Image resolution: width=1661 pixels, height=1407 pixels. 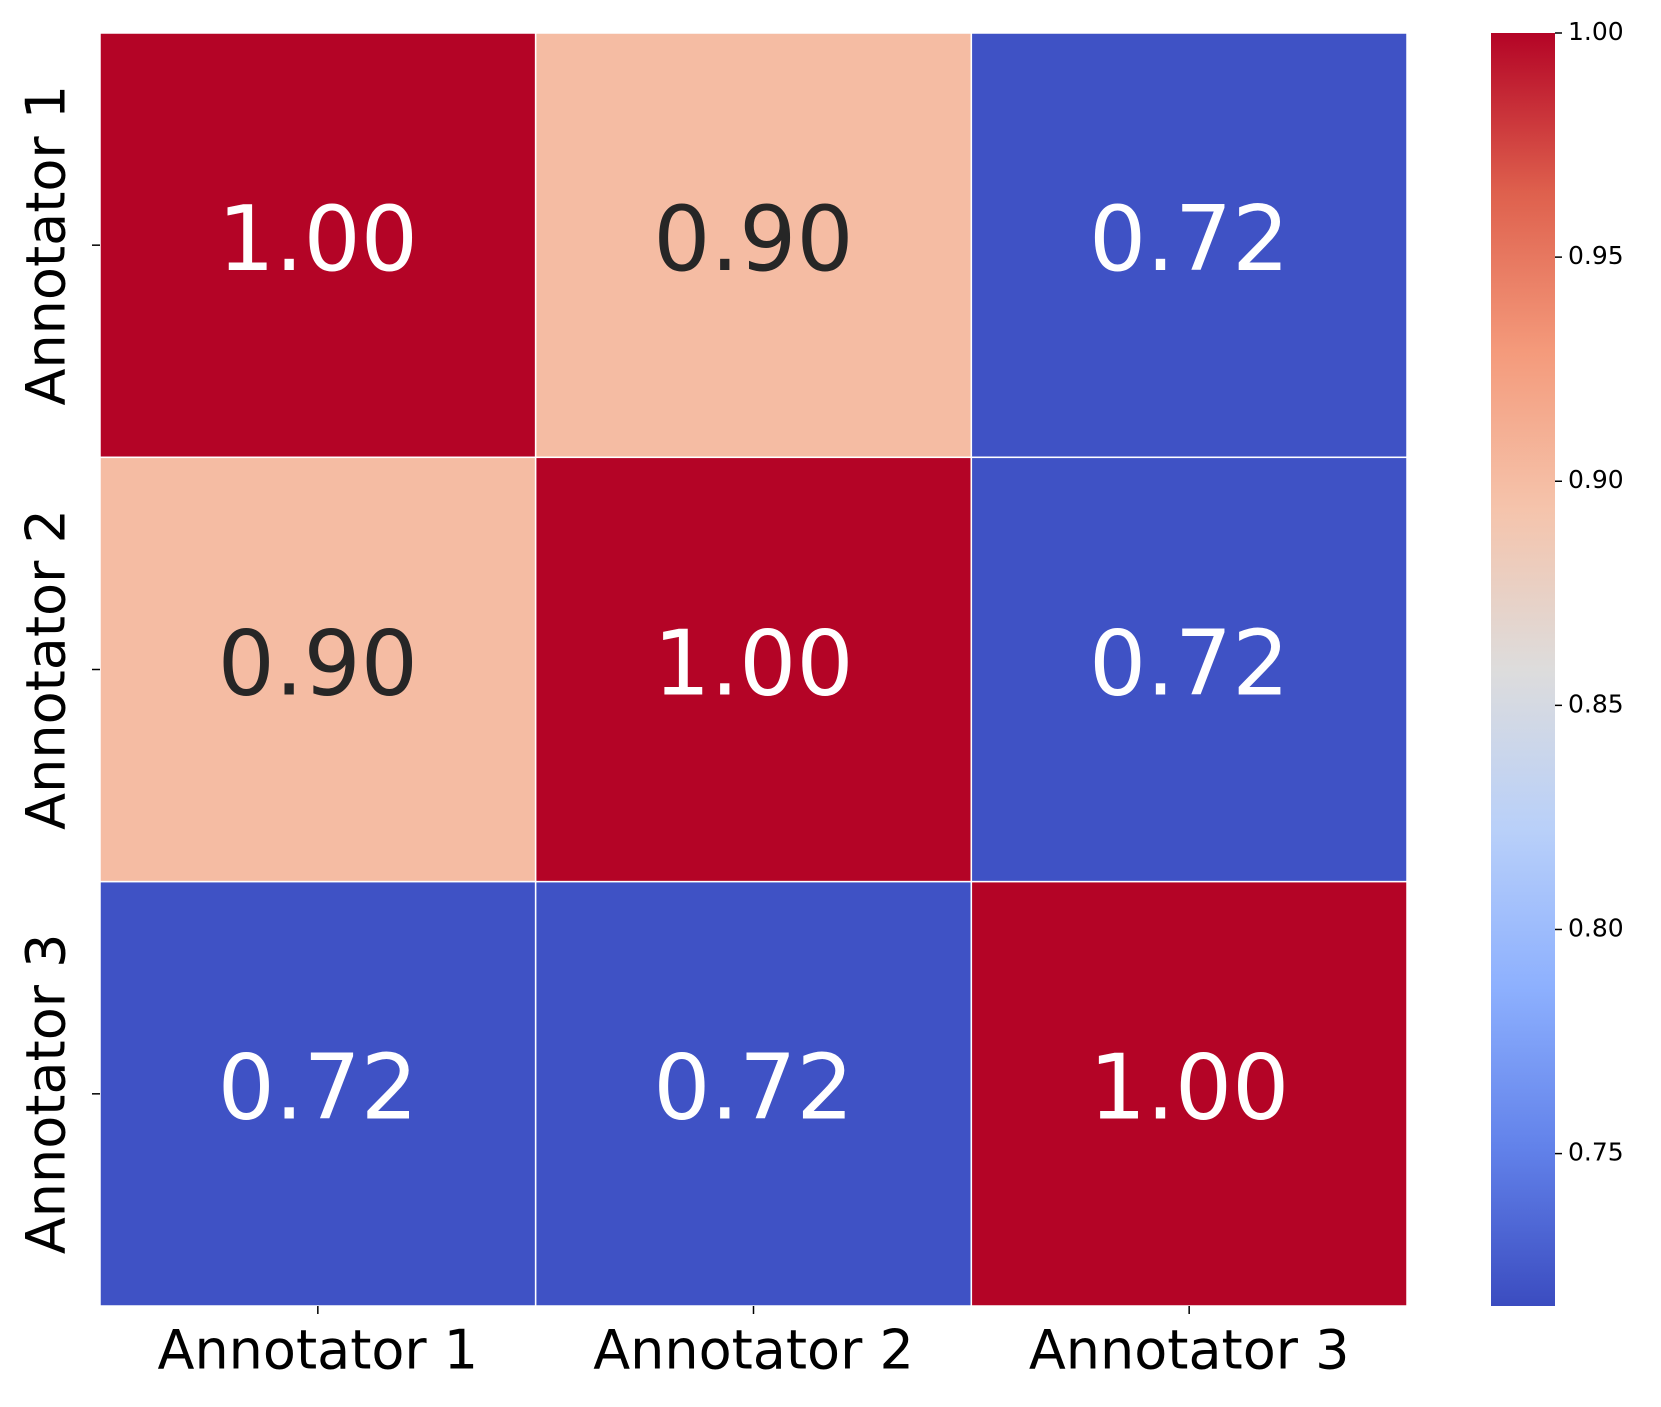 I want to click on y-tick-label: Annotator 1, so click(x=46, y=245).